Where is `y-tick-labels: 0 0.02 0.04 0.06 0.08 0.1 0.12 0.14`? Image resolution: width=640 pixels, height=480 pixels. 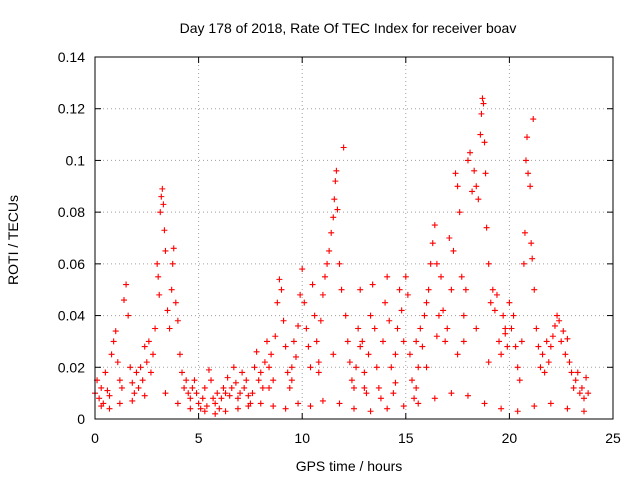
y-tick-labels: 0 0.02 0.04 0.06 0.08 0.1 0.12 0.14 is located at coordinates (71, 238).